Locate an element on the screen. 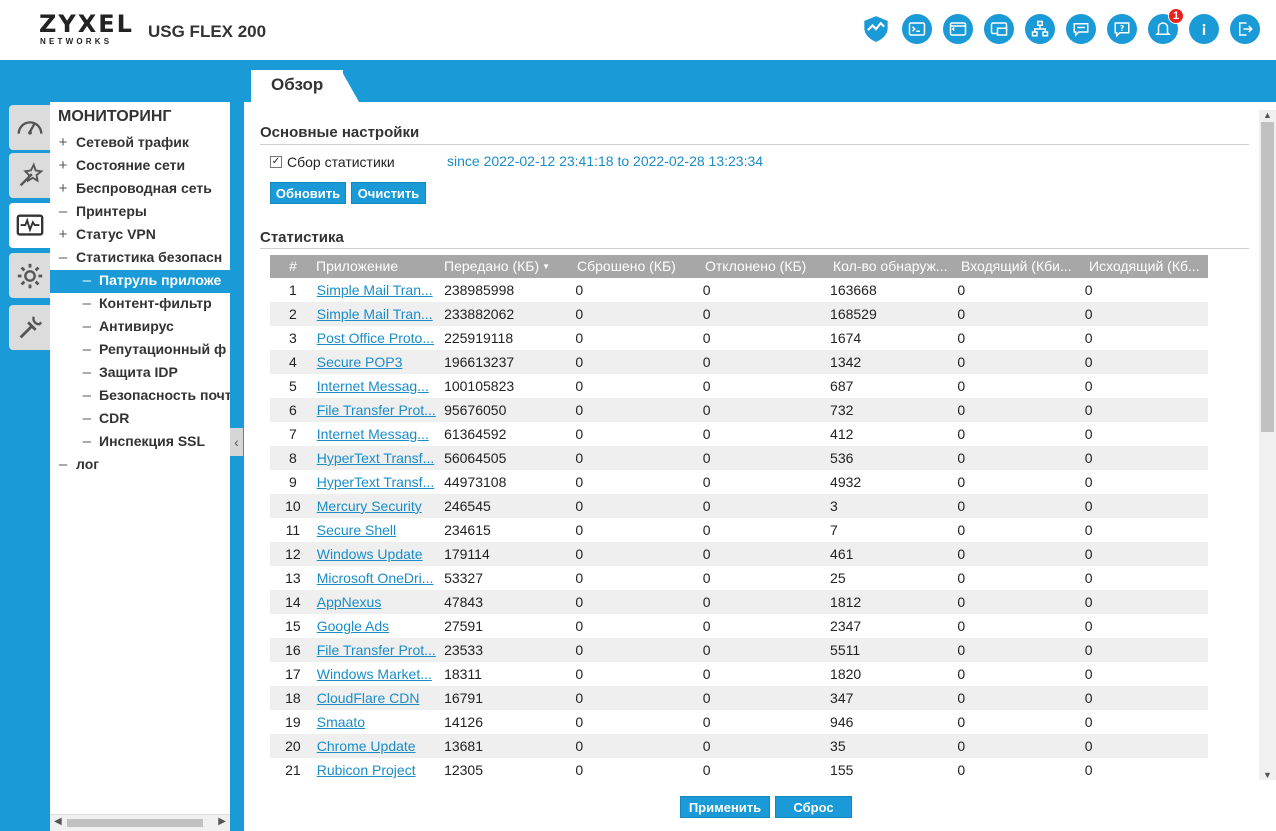 The image size is (1276, 831). cell-application: Smaato is located at coordinates (340, 722).